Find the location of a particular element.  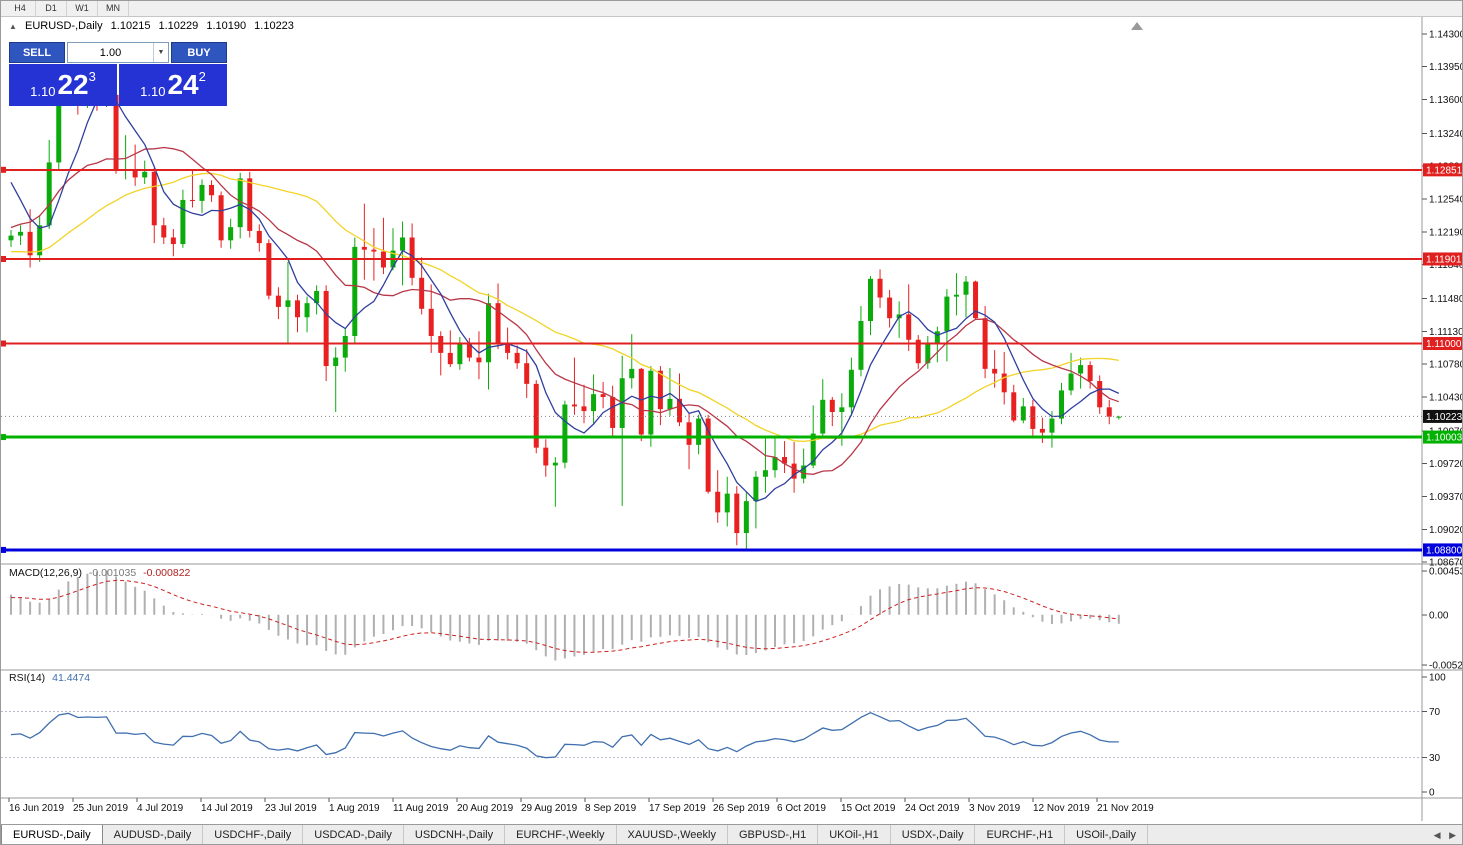

svg-text: 1.11000 is located at coordinates (1444, 344).